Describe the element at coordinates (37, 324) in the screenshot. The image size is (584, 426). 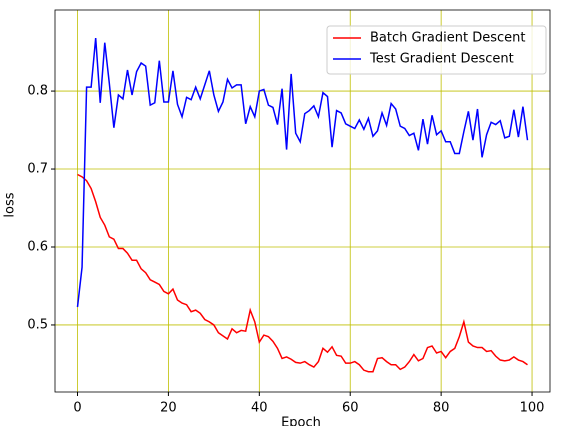
I see `y-tick-label: 0.5` at that location.